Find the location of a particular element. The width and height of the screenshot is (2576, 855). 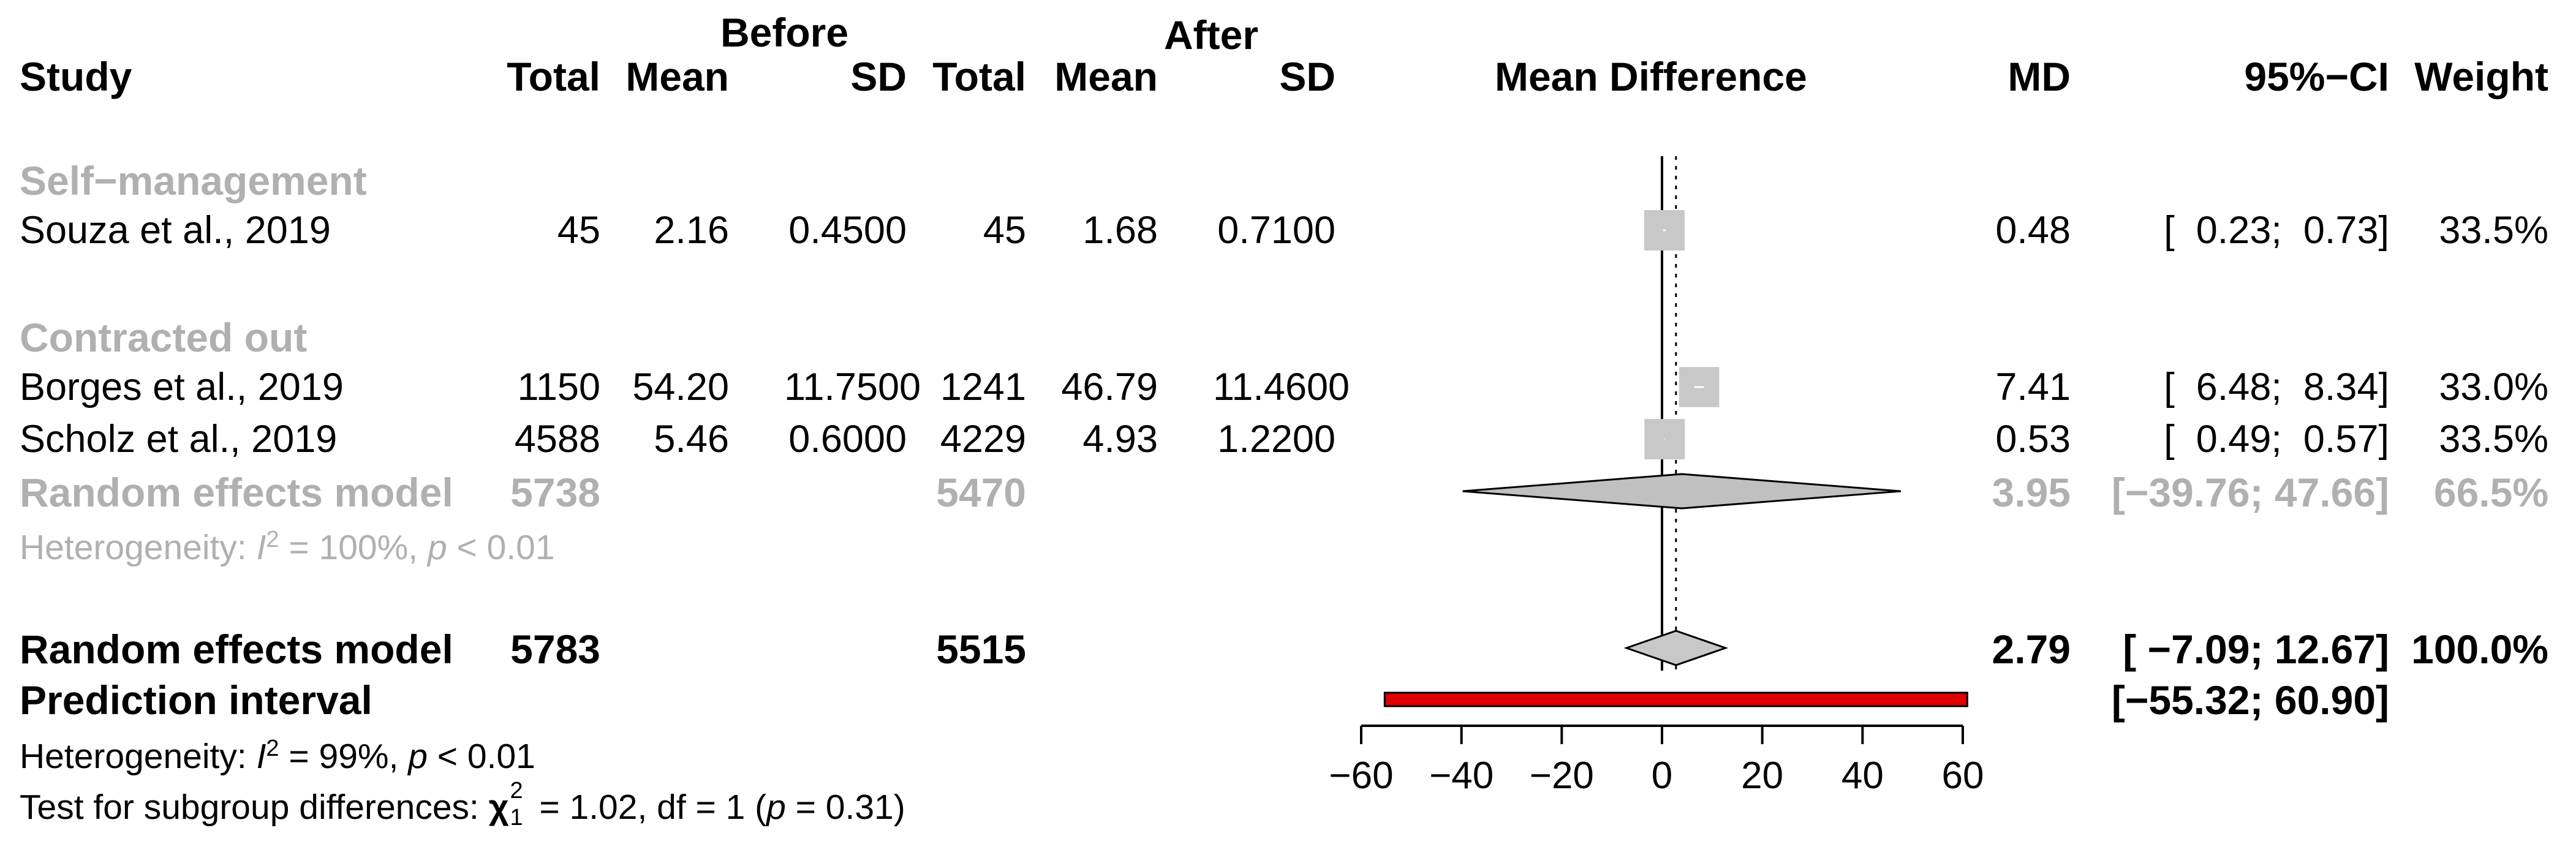

prediction-label: Prediction interval is located at coordinates (196, 700).